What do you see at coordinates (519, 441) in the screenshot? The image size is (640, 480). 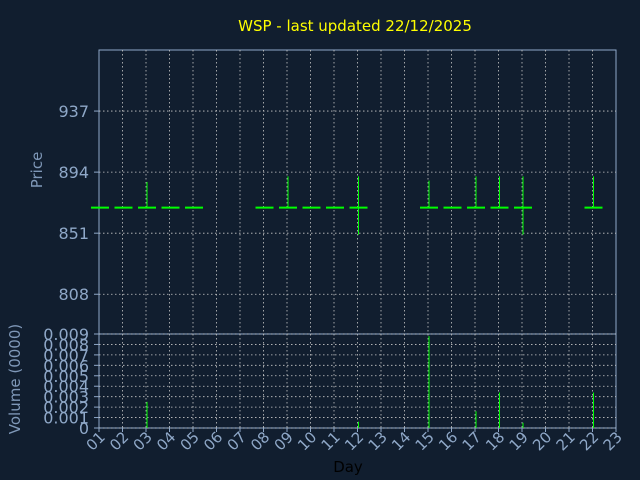 I see `day-tick-label: 19` at bounding box center [519, 441].